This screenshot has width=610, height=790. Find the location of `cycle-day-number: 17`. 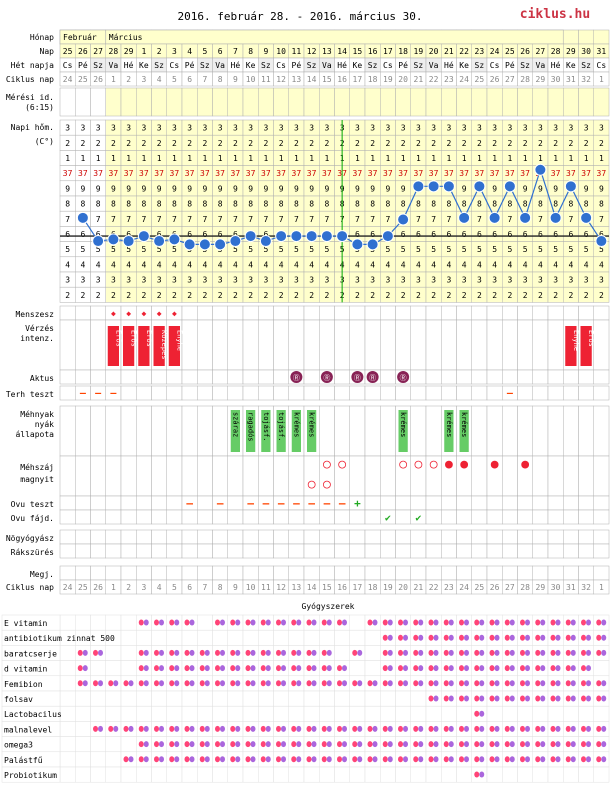

cycle-day-number: 17 is located at coordinates (358, 79).